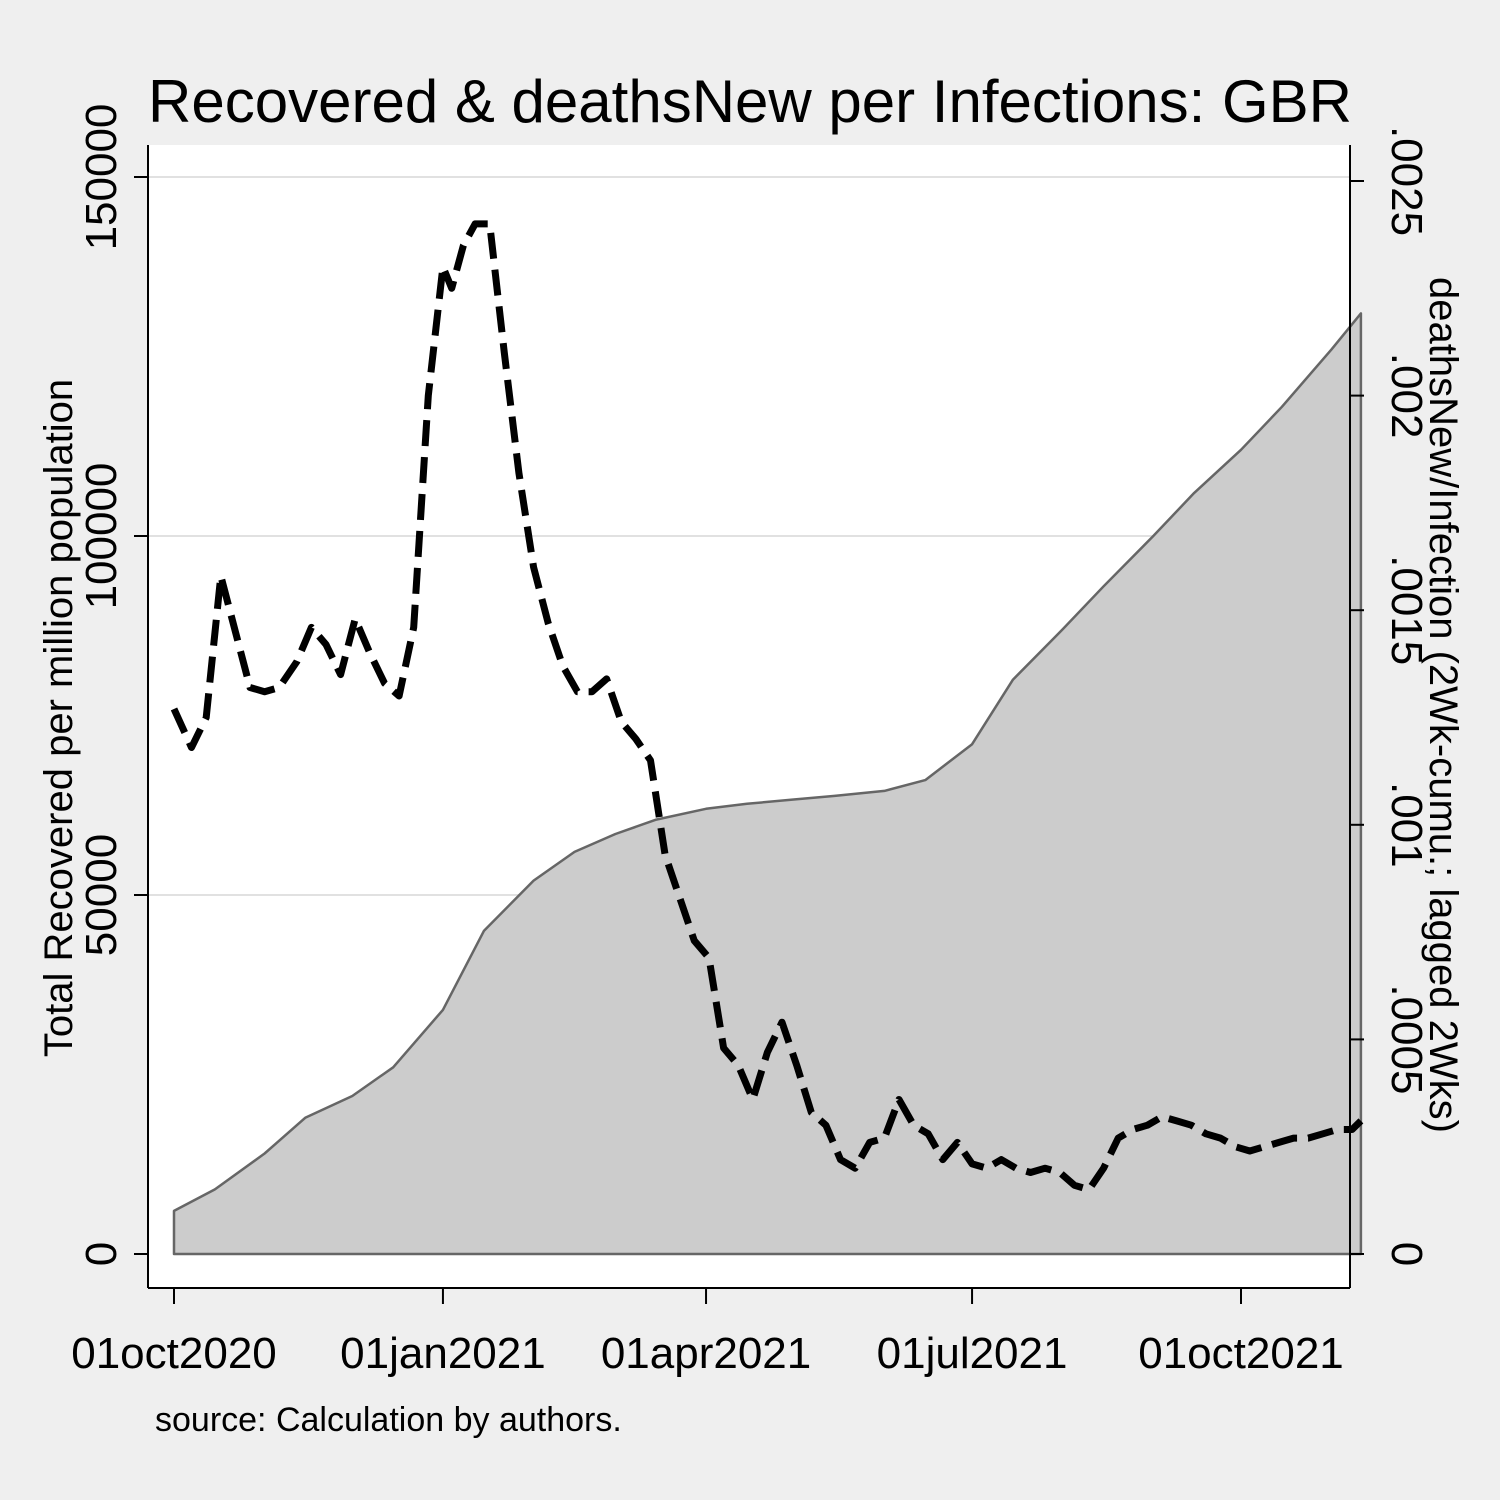 The width and height of the screenshot is (1500, 1500). What do you see at coordinates (1406, 1039) in the screenshot?
I see `y-right-tick-label: .0005` at bounding box center [1406, 1039].